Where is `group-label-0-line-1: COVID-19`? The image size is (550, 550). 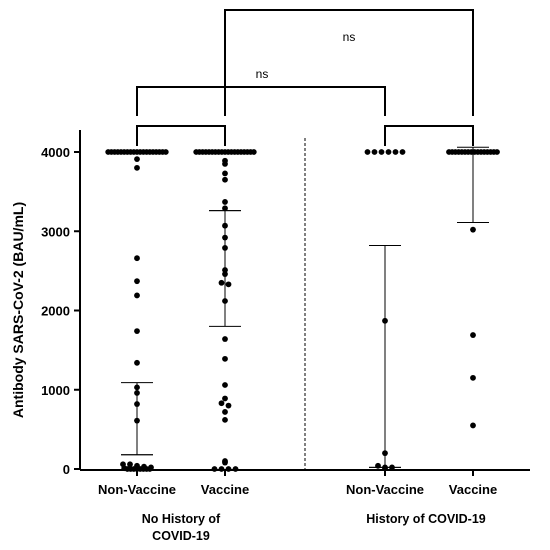
group-label-0-line-1: COVID-19 is located at coordinates (181, 536).